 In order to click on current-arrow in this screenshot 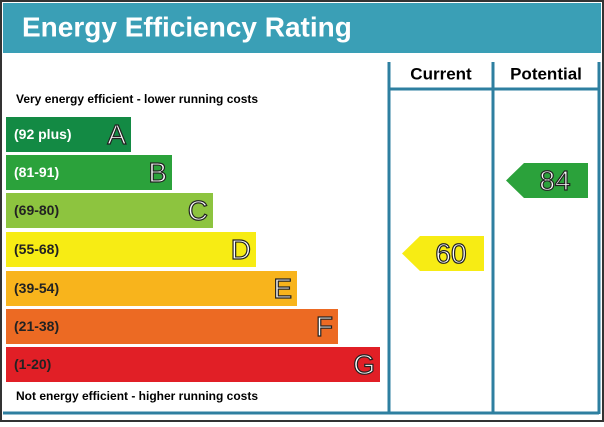, I will do `click(443, 253)`.